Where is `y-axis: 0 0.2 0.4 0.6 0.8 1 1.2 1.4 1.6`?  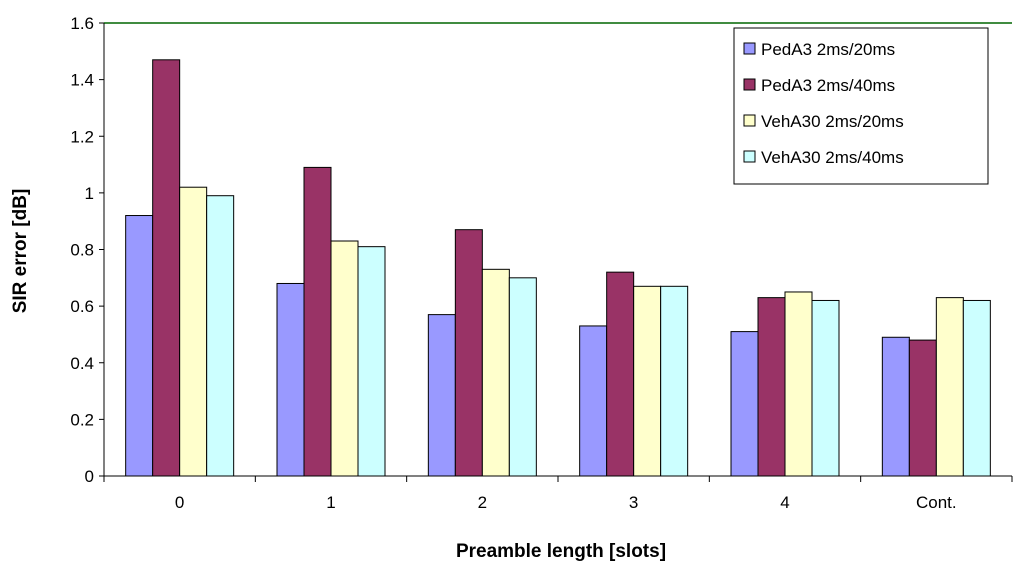
y-axis: 0 0.2 0.4 0.6 0.8 1 1.2 1.4 1.6 is located at coordinates (87, 250).